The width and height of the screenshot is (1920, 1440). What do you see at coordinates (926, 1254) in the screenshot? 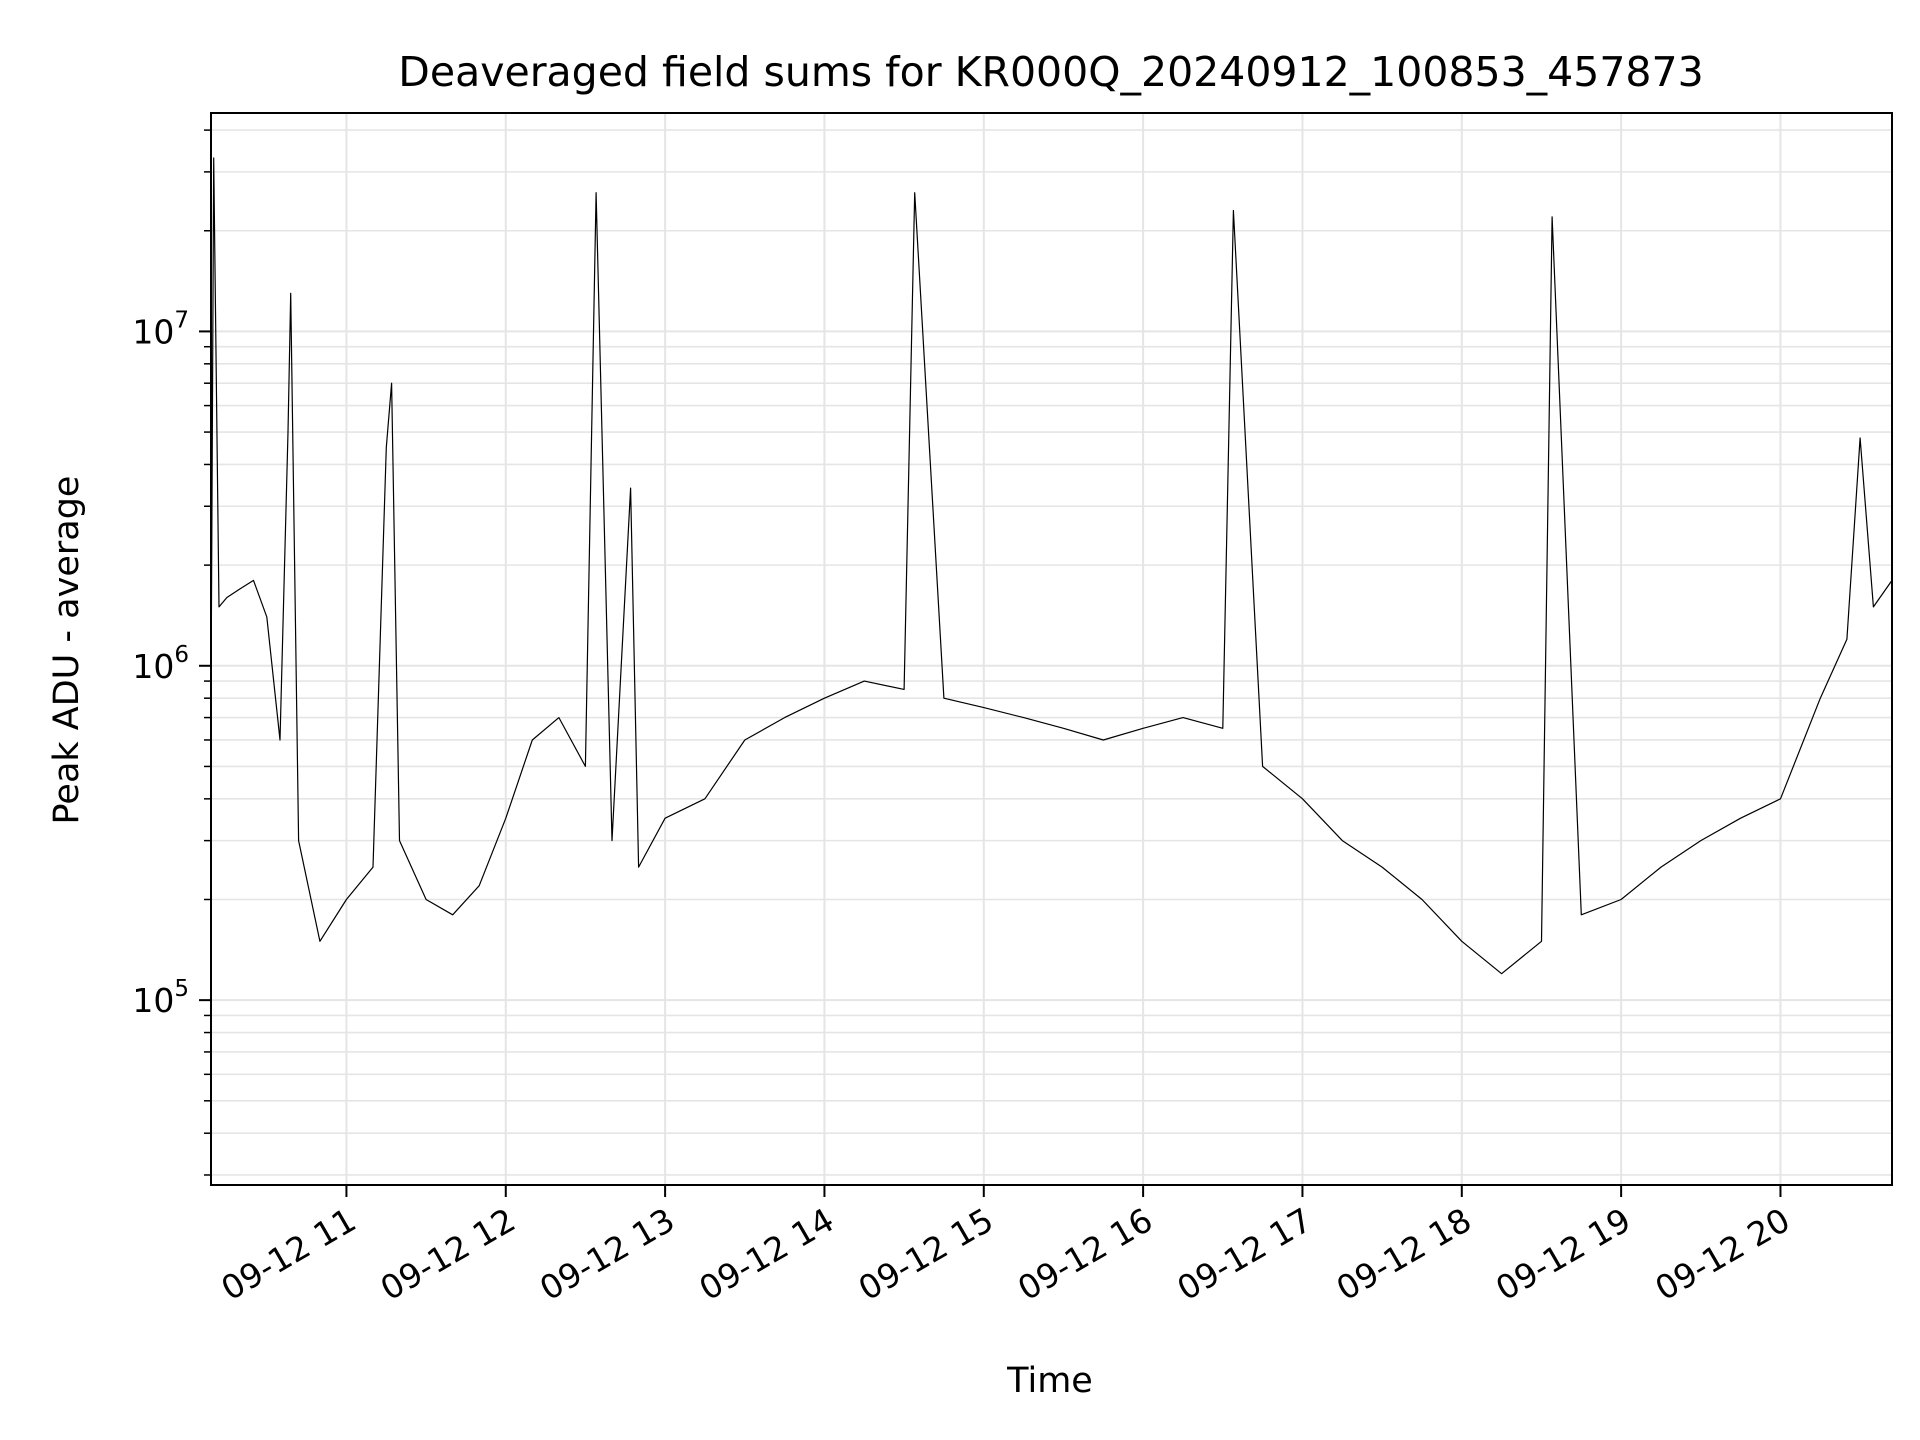
I see `x-tick-label: 09-12 15` at bounding box center [926, 1254].